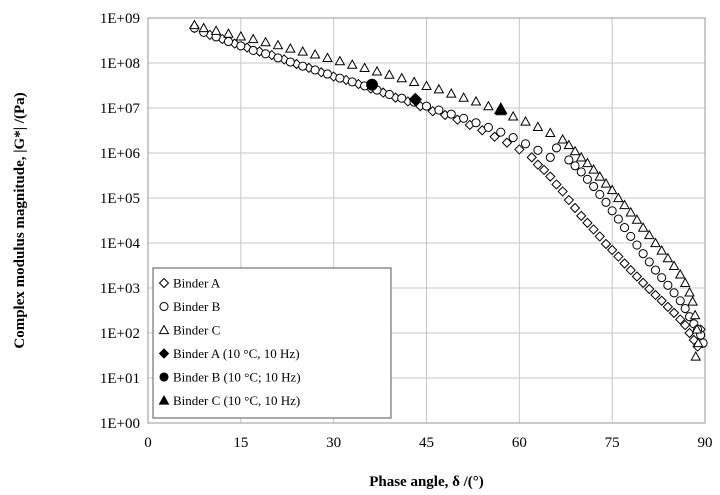 This screenshot has width=720, height=495. Describe the element at coordinates (120, 289) in the screenshot. I see `y-tick-label: 1E+03` at that location.